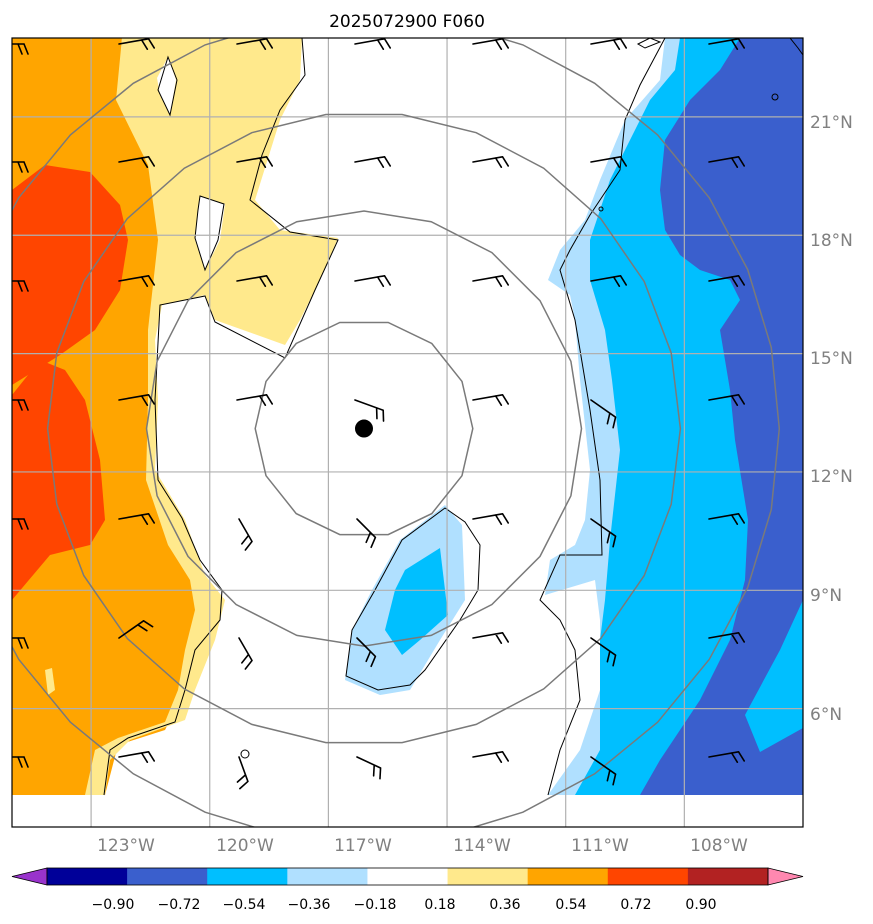 This screenshot has height=924, width=873. What do you see at coordinates (831, 419) in the screenshot?
I see `latitude-labels: 21°N 18°N 15°N 12°N 9°N 6°N` at bounding box center [831, 419].